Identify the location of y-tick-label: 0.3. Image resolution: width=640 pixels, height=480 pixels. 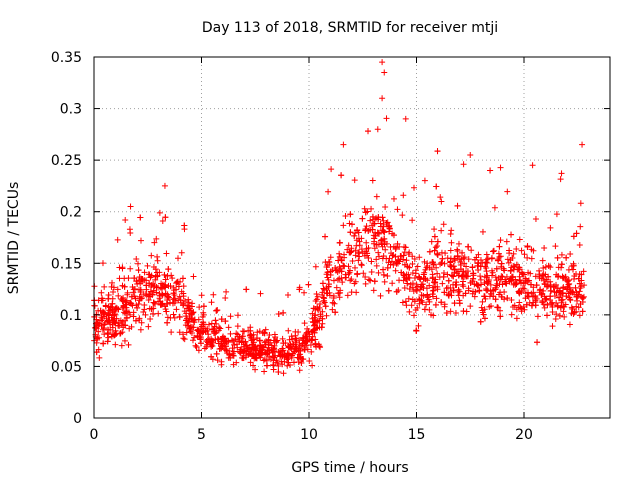
(71, 110).